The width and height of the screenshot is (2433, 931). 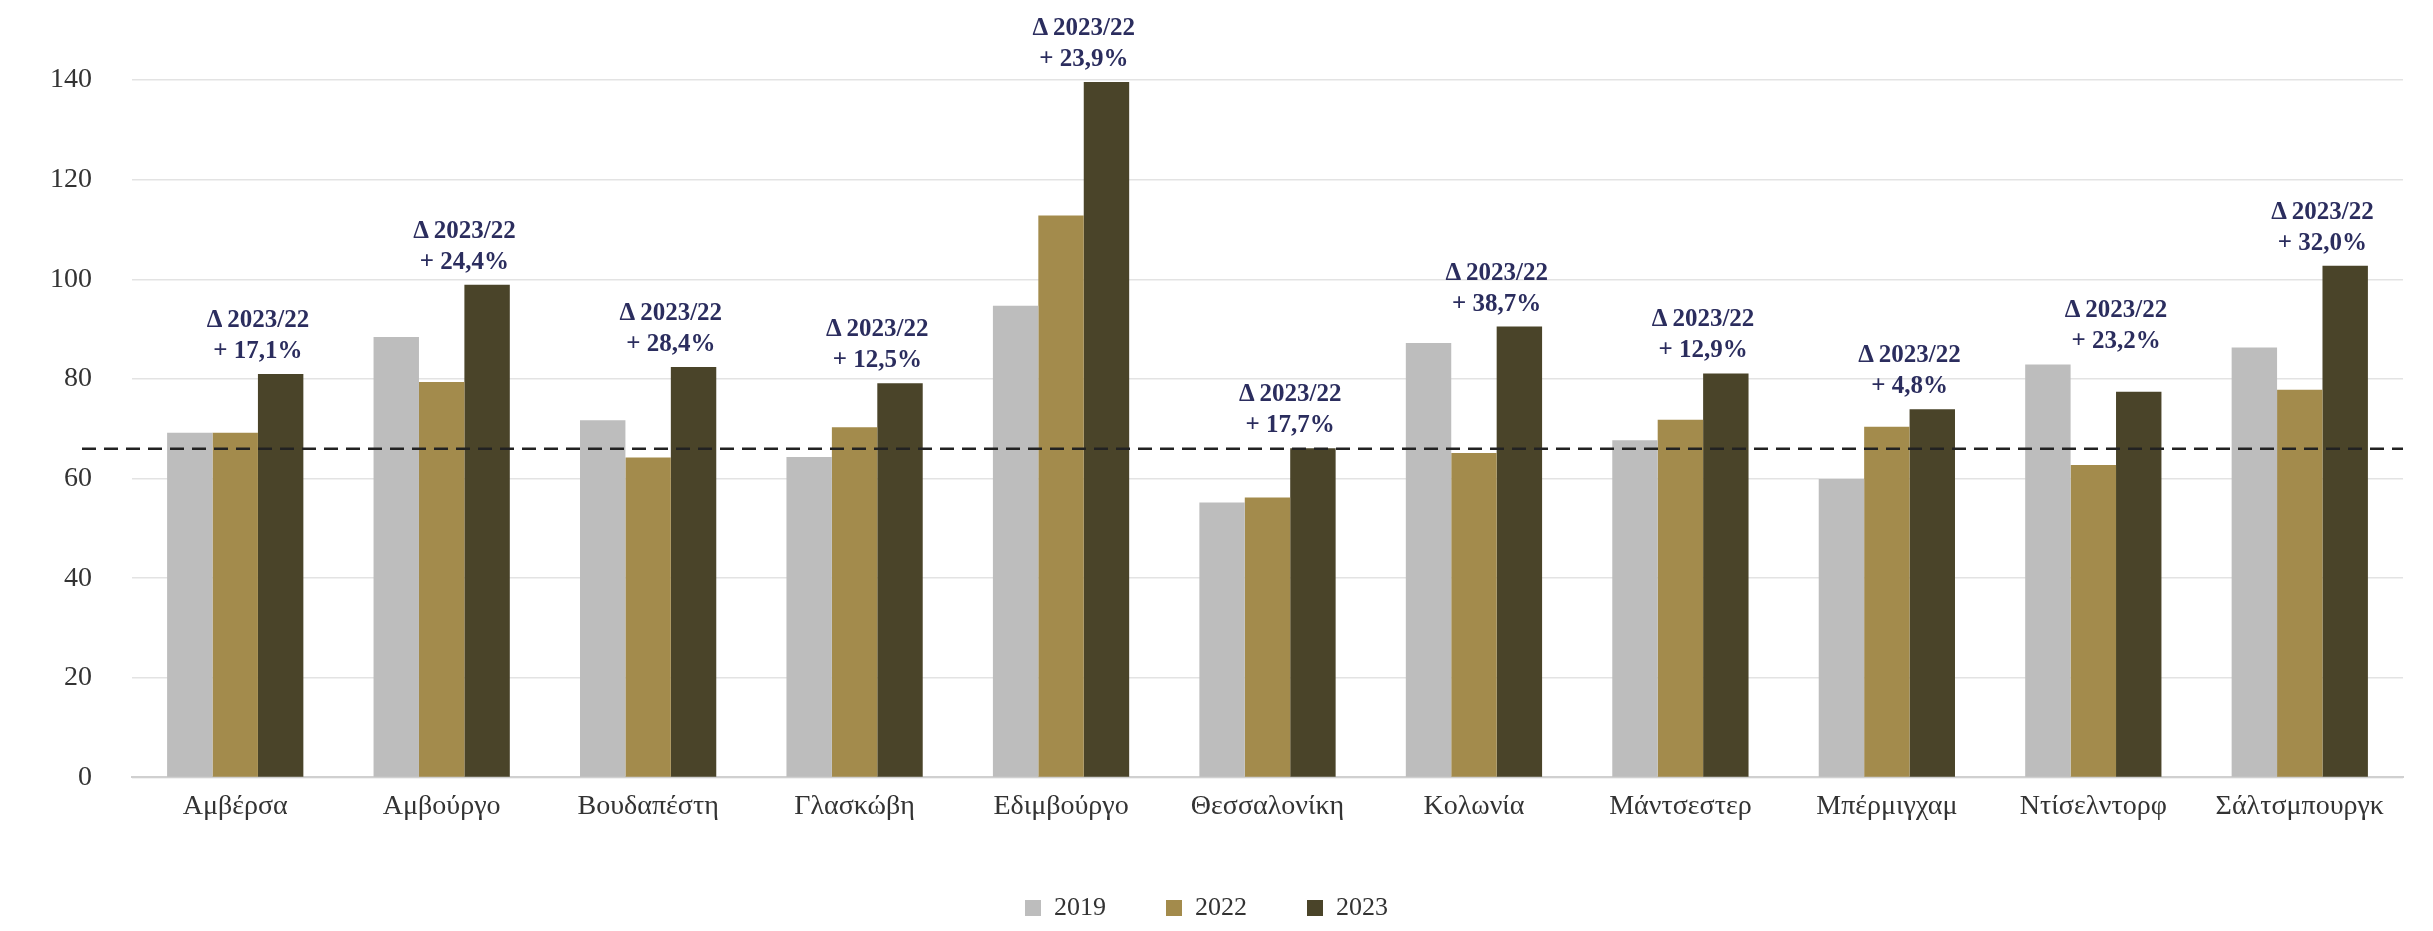 What do you see at coordinates (71, 177) in the screenshot?
I see `y-tick-label: 120` at bounding box center [71, 177].